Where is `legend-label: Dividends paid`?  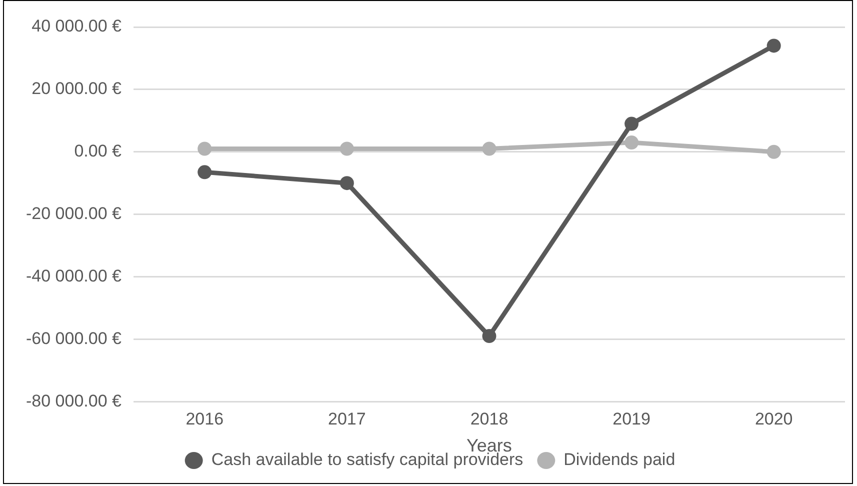 legend-label: Dividends paid is located at coordinates (620, 460).